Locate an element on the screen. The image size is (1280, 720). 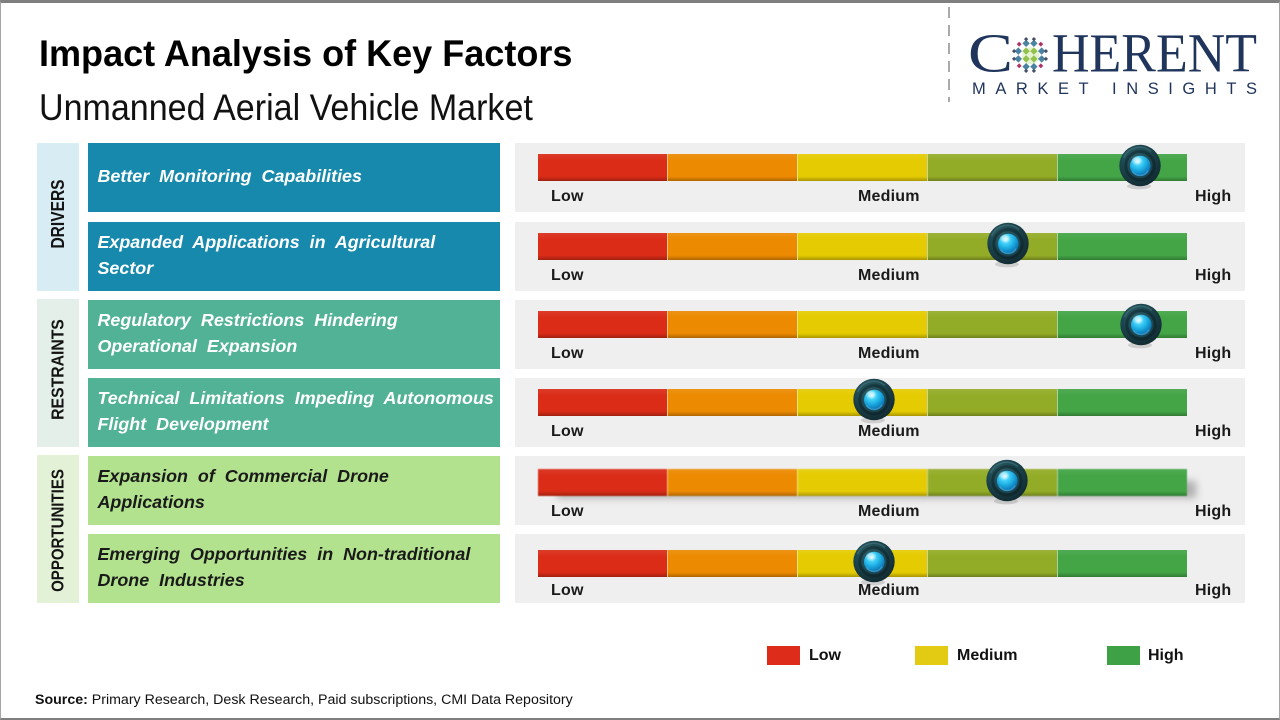
svg-text: HERENT is located at coordinates (1154, 56).